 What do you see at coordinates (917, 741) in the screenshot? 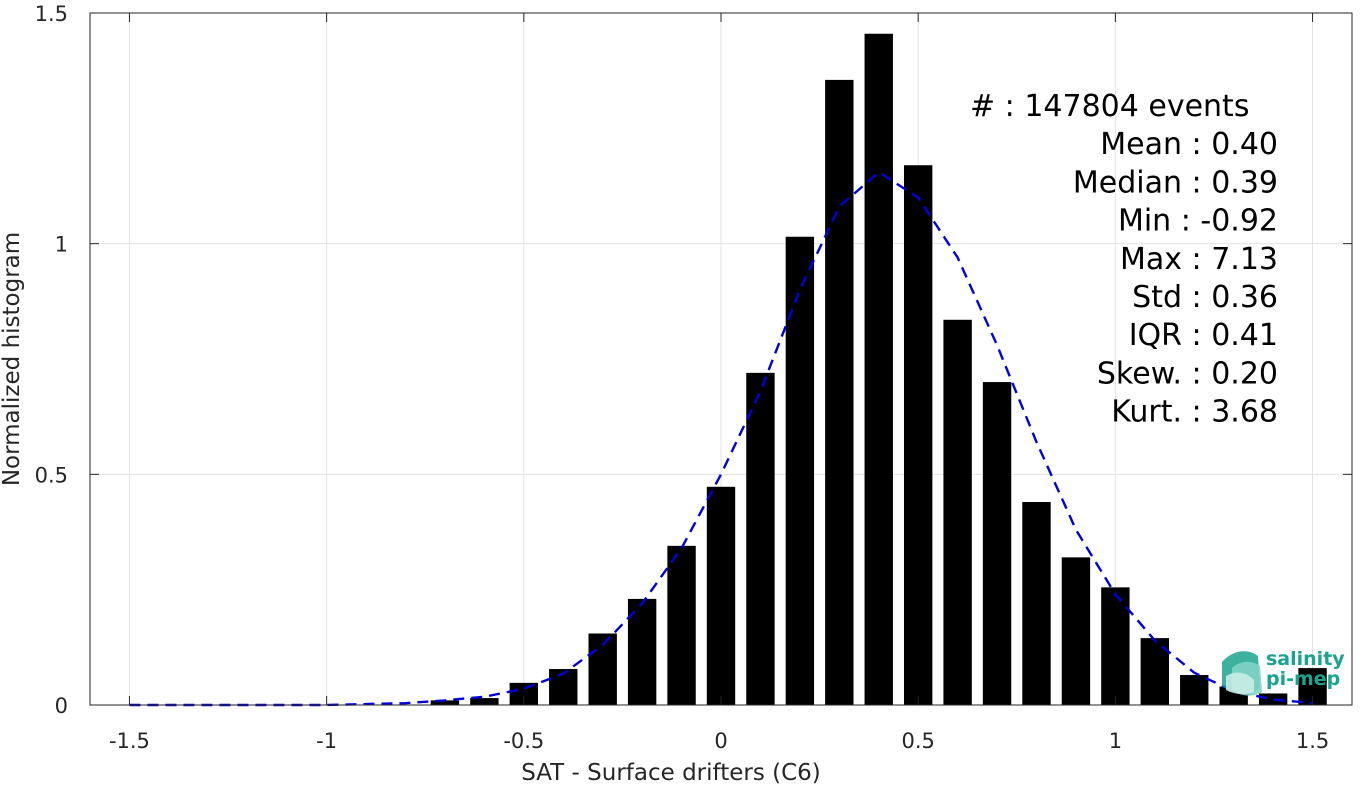
I see `x-tick-label: 0.5` at bounding box center [917, 741].